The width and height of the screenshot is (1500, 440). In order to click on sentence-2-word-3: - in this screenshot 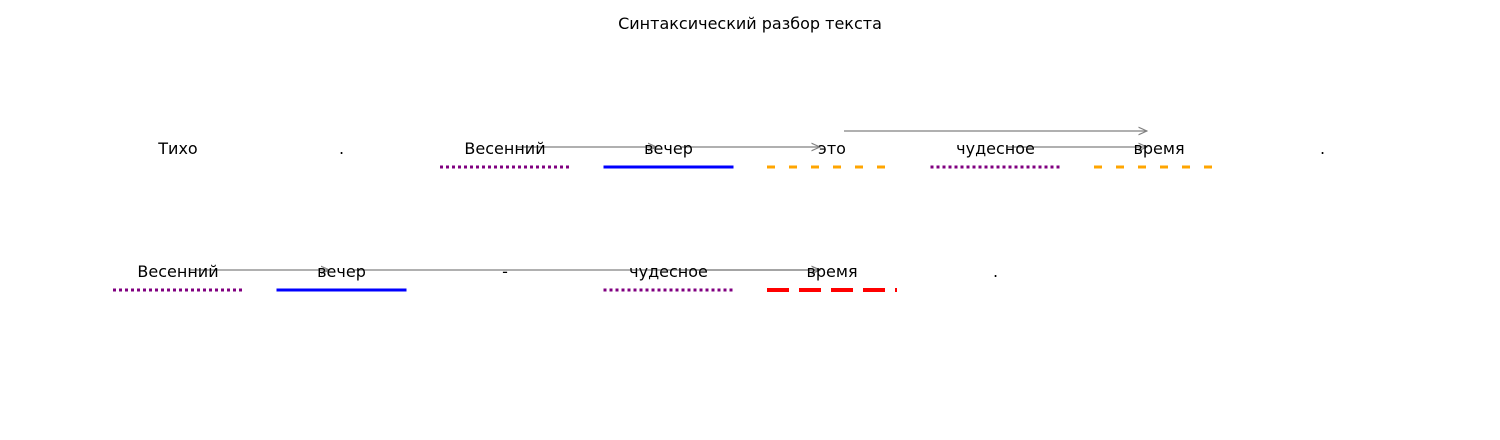, I will do `click(505, 271)`.